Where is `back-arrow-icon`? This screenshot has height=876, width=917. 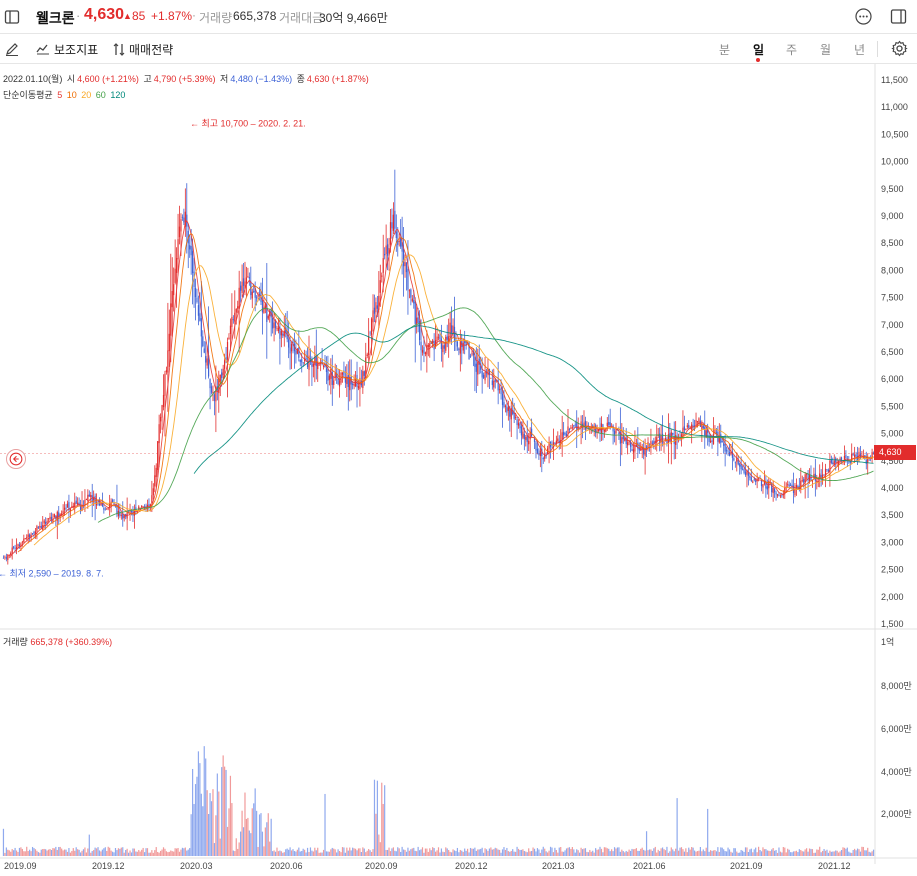
back-arrow-icon is located at coordinates (16, 459).